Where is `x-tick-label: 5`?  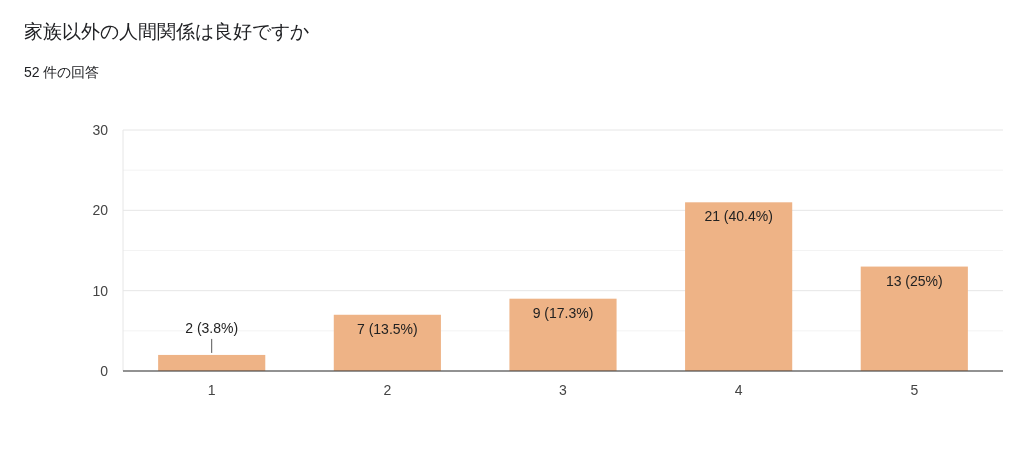
x-tick-label: 5 is located at coordinates (914, 390).